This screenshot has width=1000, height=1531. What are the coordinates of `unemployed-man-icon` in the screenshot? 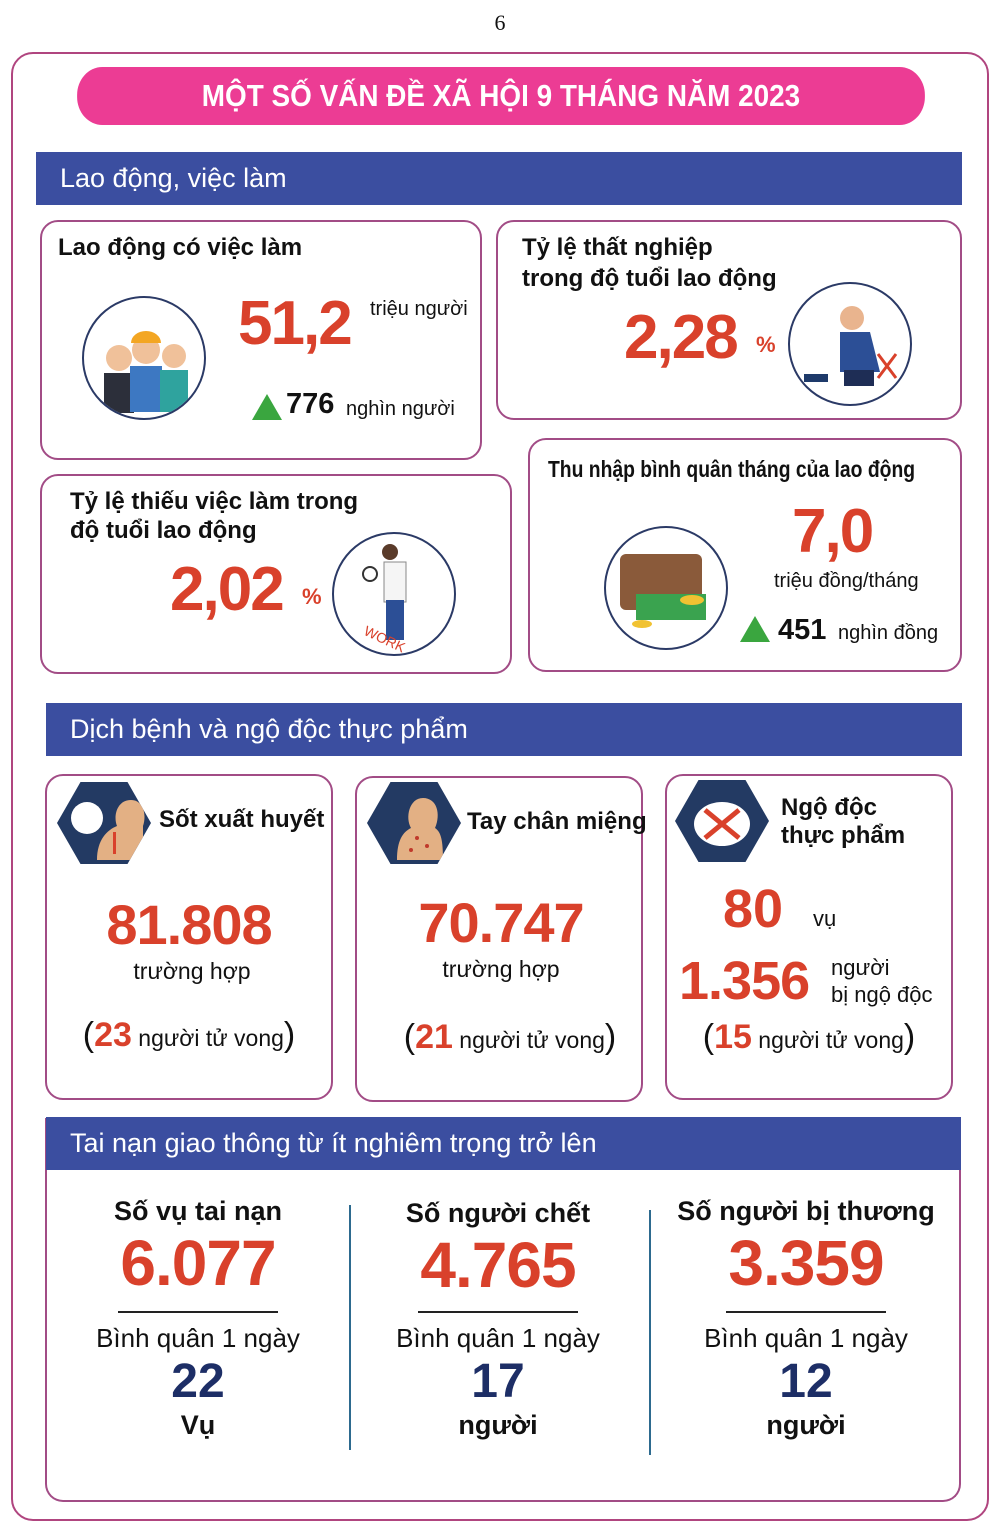 It's located at (850, 344).